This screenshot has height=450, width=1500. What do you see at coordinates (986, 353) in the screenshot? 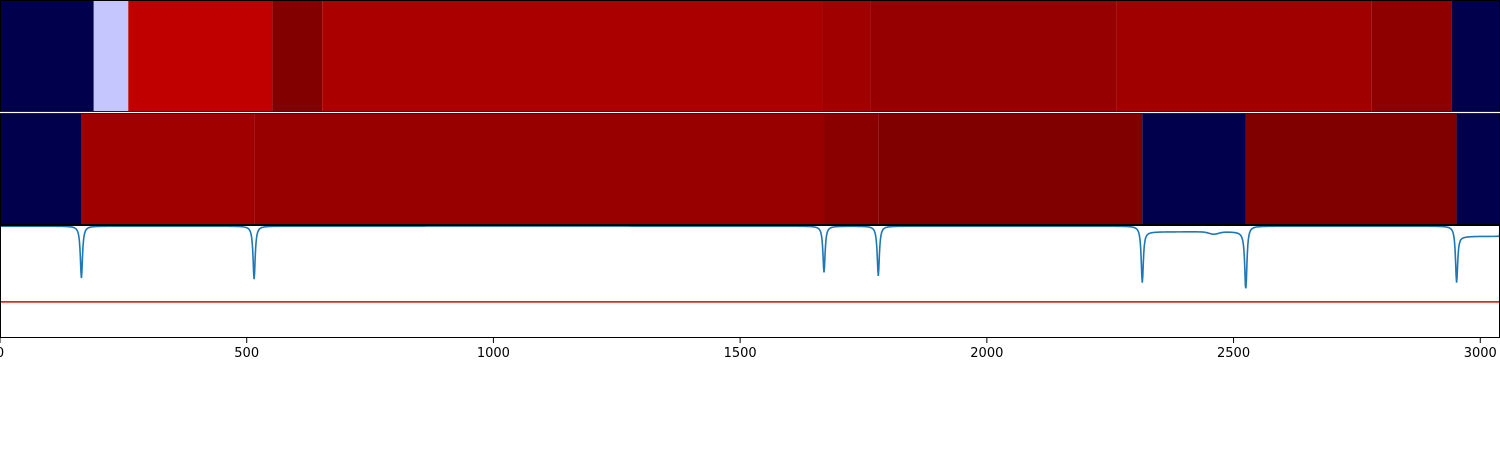
I see `x-tick-label-4: 2000` at bounding box center [986, 353].